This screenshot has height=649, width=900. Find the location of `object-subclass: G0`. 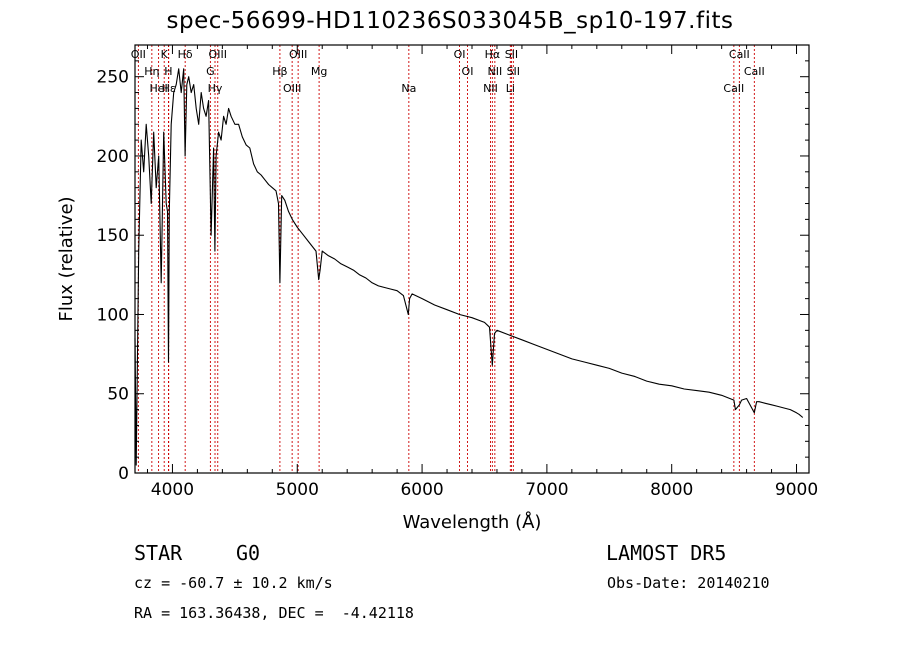

object-subclass: G0 is located at coordinates (248, 553).